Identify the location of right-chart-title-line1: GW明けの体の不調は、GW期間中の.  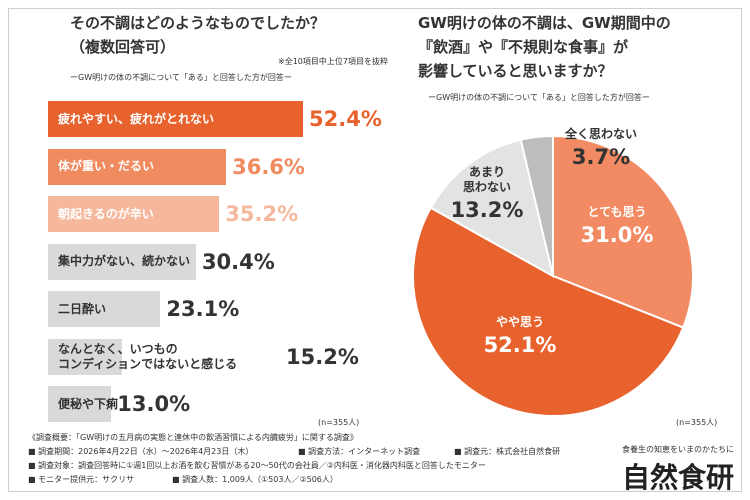
(544, 23).